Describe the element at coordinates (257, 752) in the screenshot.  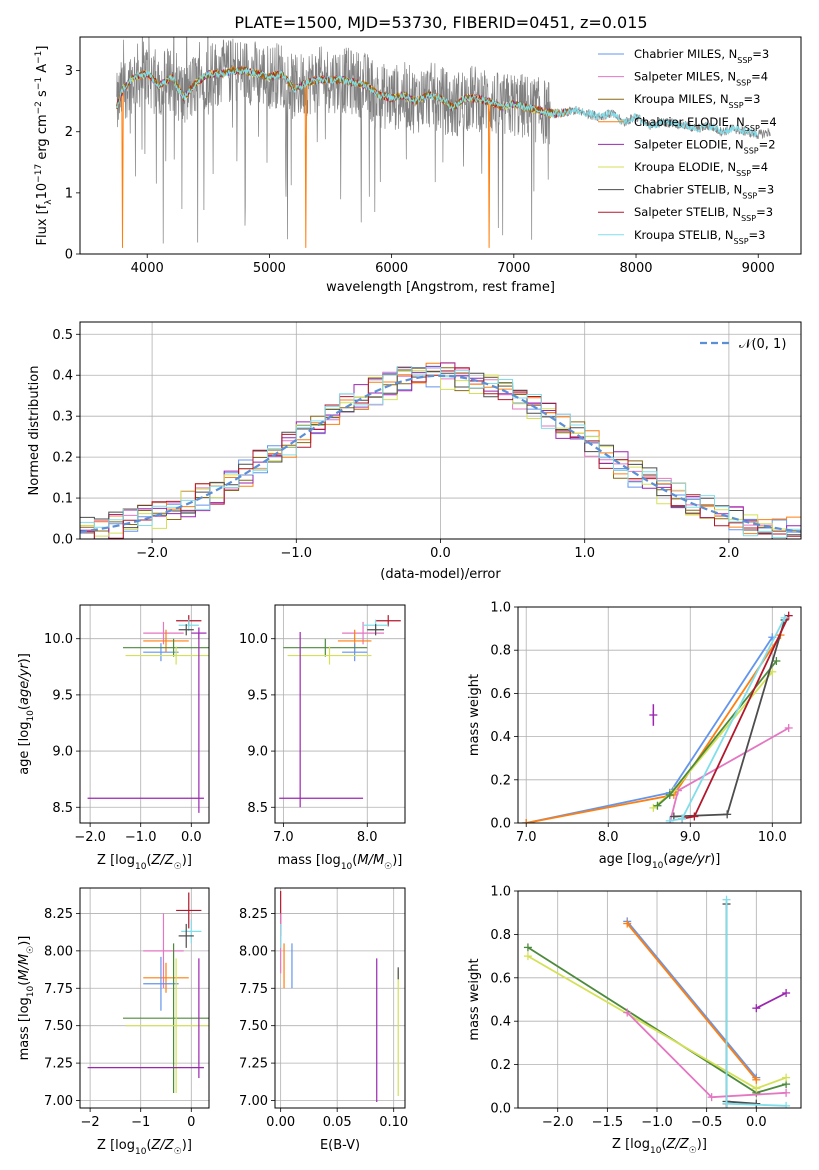
I see `y-tick-label: 9.0` at that location.